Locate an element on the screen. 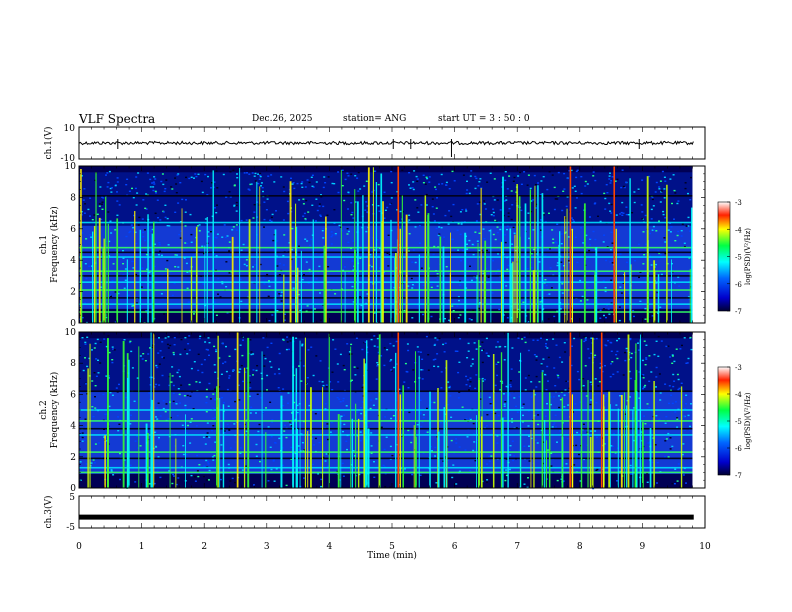  ch1-spec-tick-label: 10 is located at coordinates (71, 167).